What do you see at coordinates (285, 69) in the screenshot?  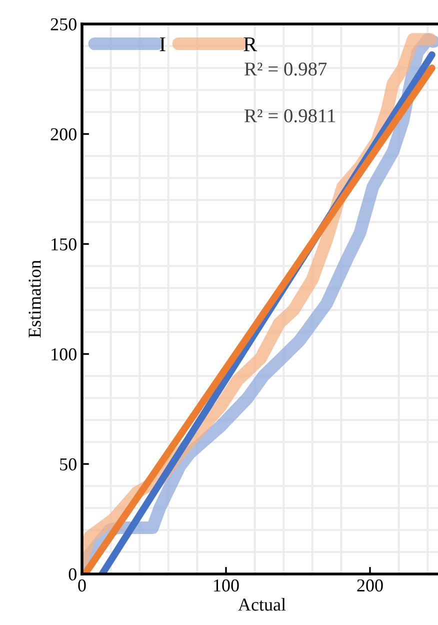 I see `annotation: R² = 0.987` at bounding box center [285, 69].